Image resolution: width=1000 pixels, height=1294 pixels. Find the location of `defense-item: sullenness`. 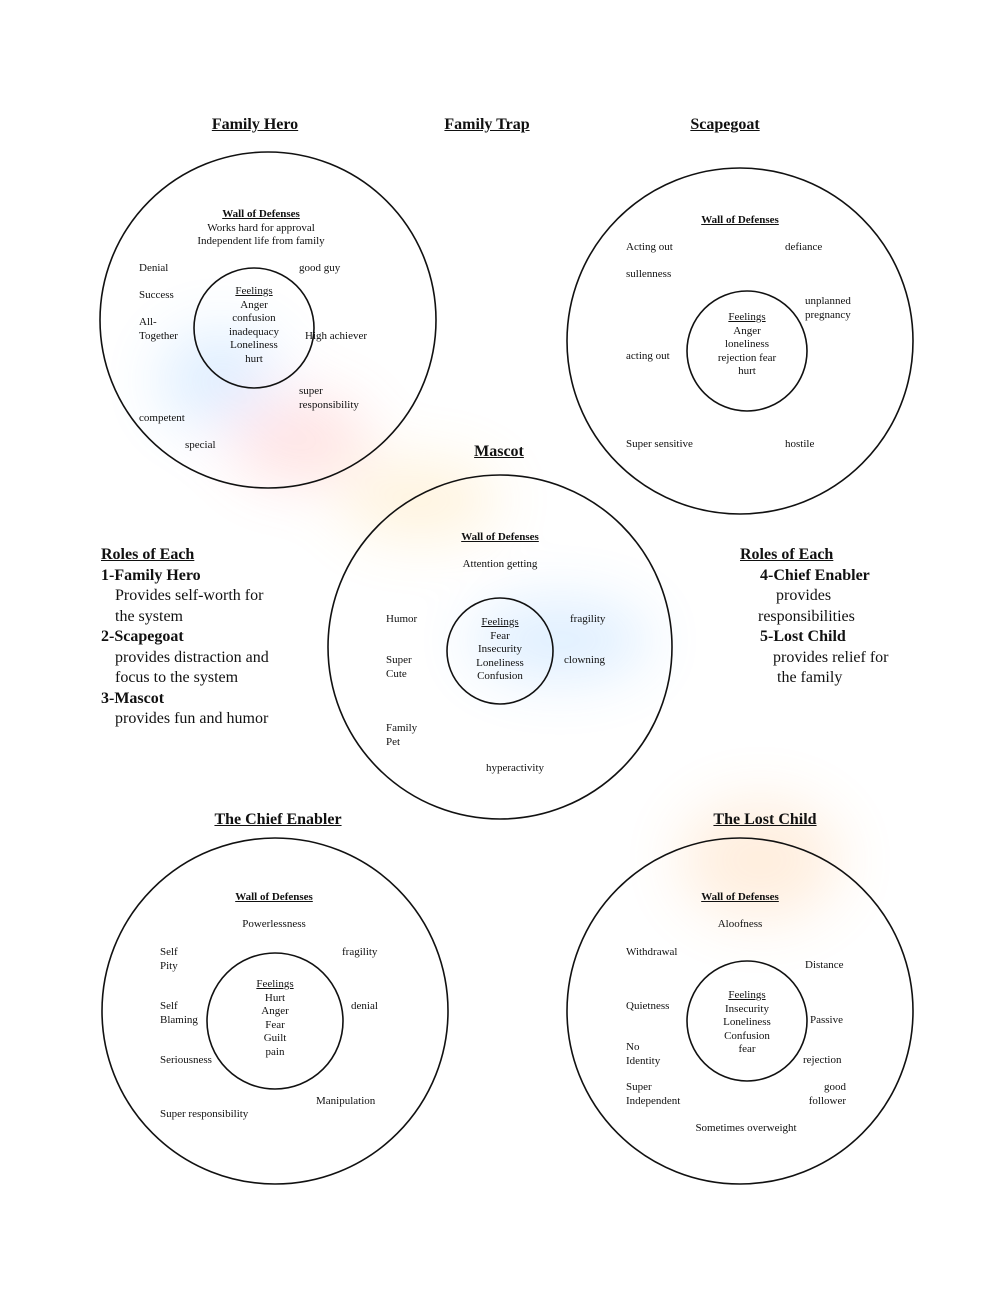

defense-item: sullenness is located at coordinates (649, 274).